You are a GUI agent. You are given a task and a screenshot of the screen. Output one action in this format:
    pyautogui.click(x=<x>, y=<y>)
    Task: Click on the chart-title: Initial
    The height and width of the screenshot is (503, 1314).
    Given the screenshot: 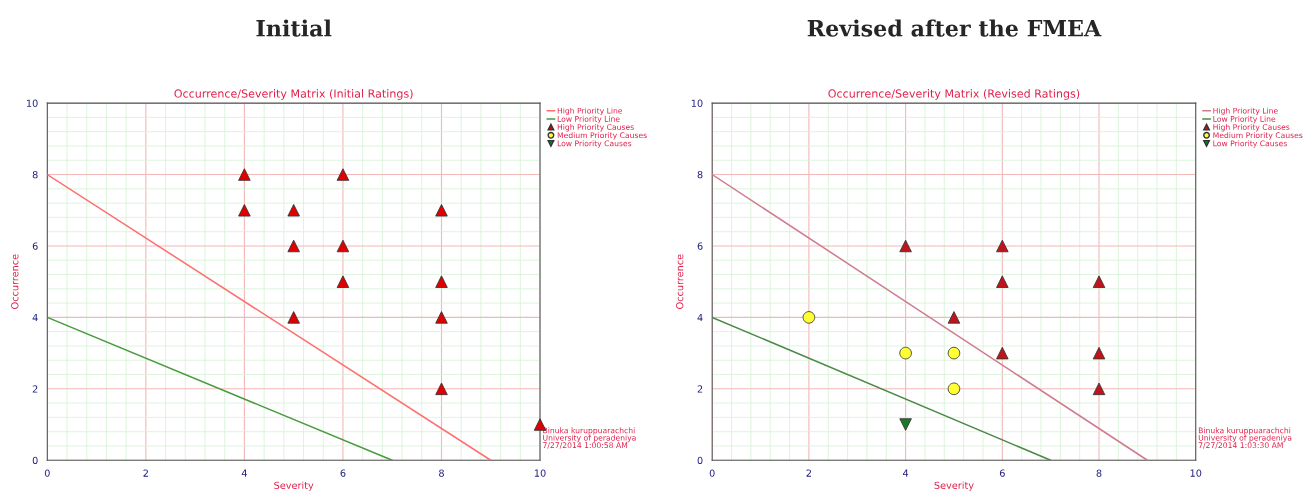 What is the action you would take?
    pyautogui.click(x=294, y=28)
    